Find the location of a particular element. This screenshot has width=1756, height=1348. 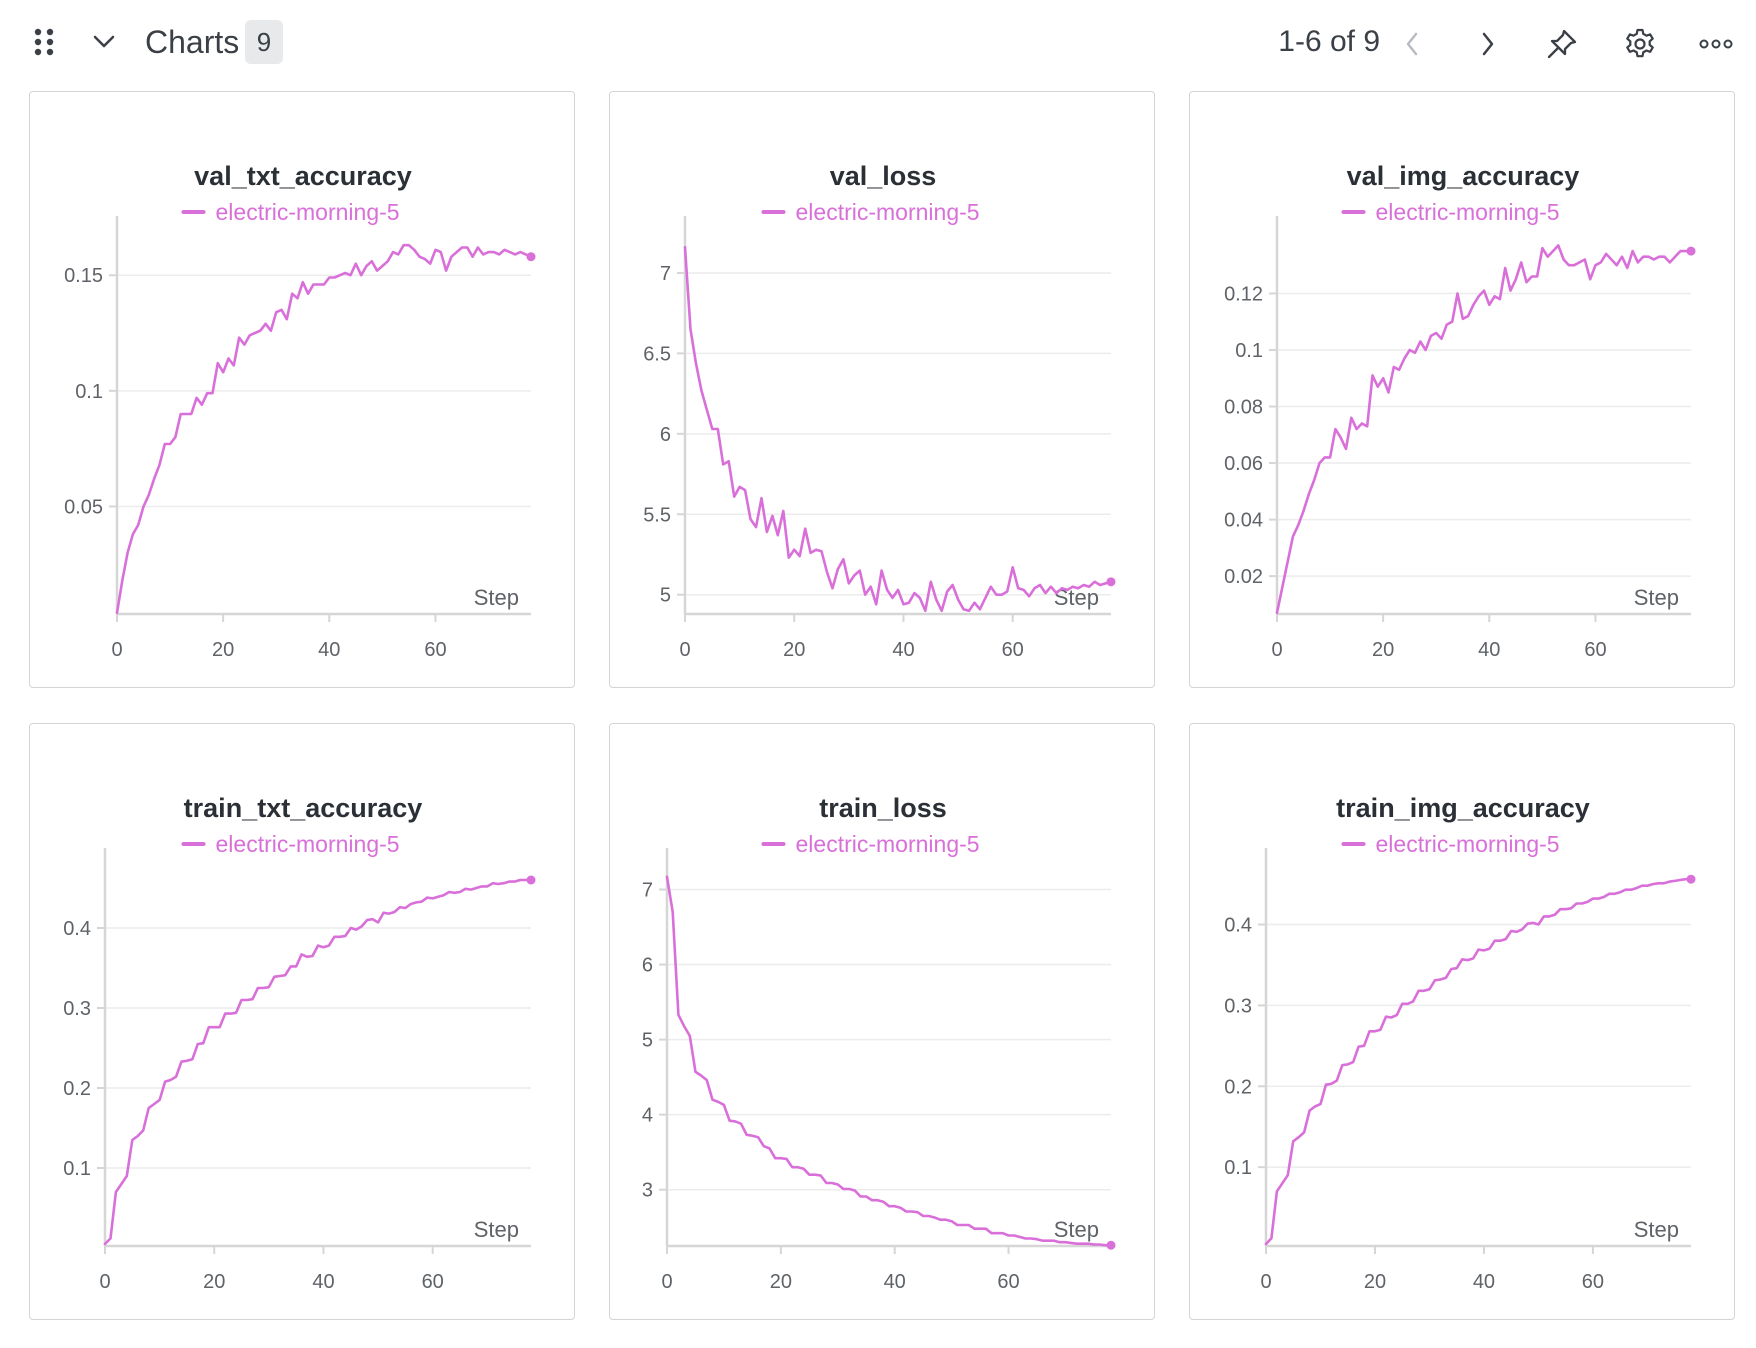

chart-count-badge: 9 is located at coordinates (264, 42).